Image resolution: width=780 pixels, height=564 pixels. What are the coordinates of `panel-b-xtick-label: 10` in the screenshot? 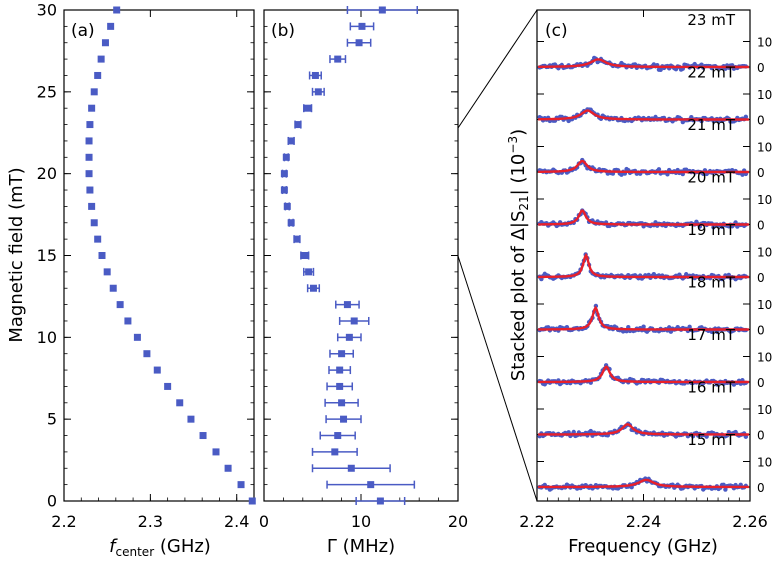 It's located at (361, 521).